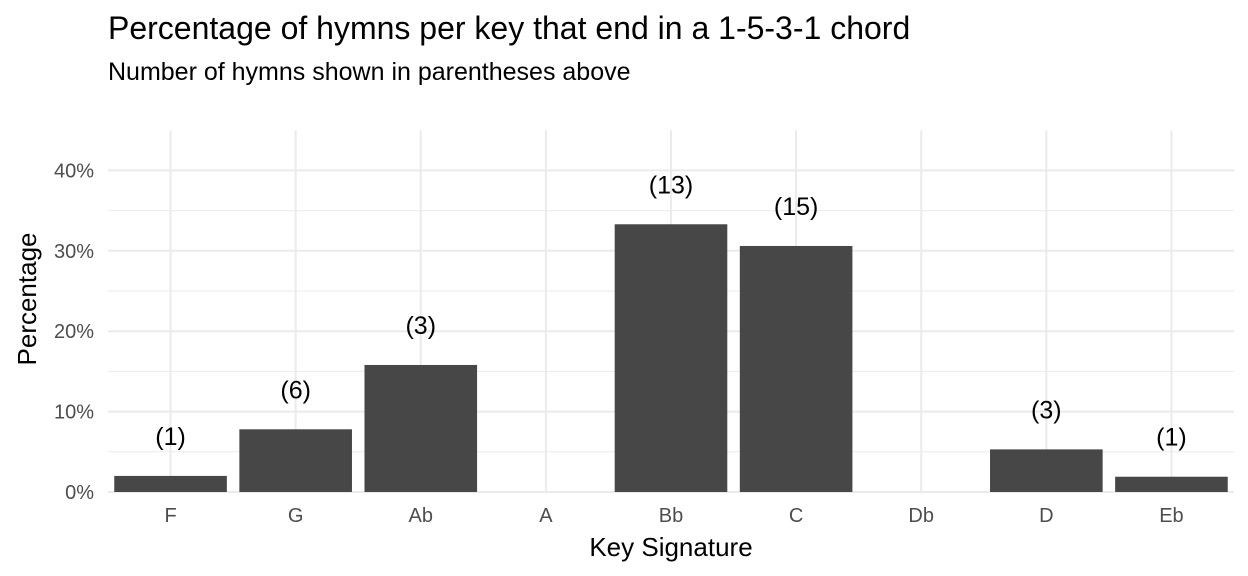  What do you see at coordinates (295, 390) in the screenshot?
I see `data-label: (6)` at bounding box center [295, 390].